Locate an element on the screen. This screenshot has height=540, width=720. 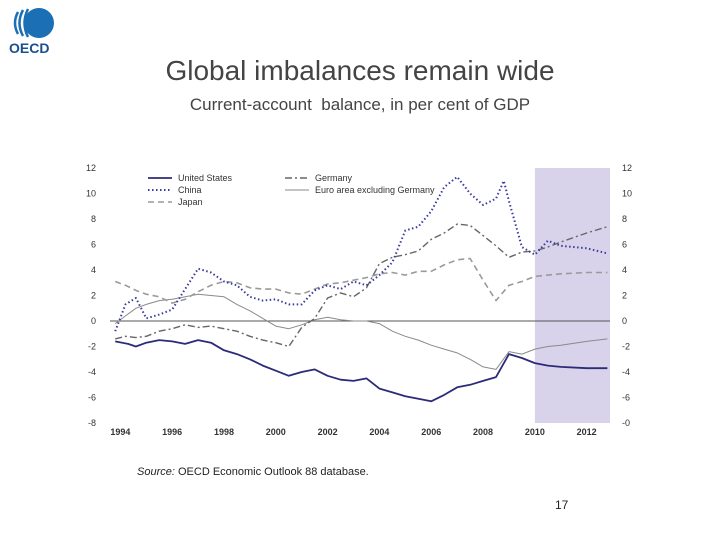
y-tick-label-left: -2 is located at coordinates (92, 347).